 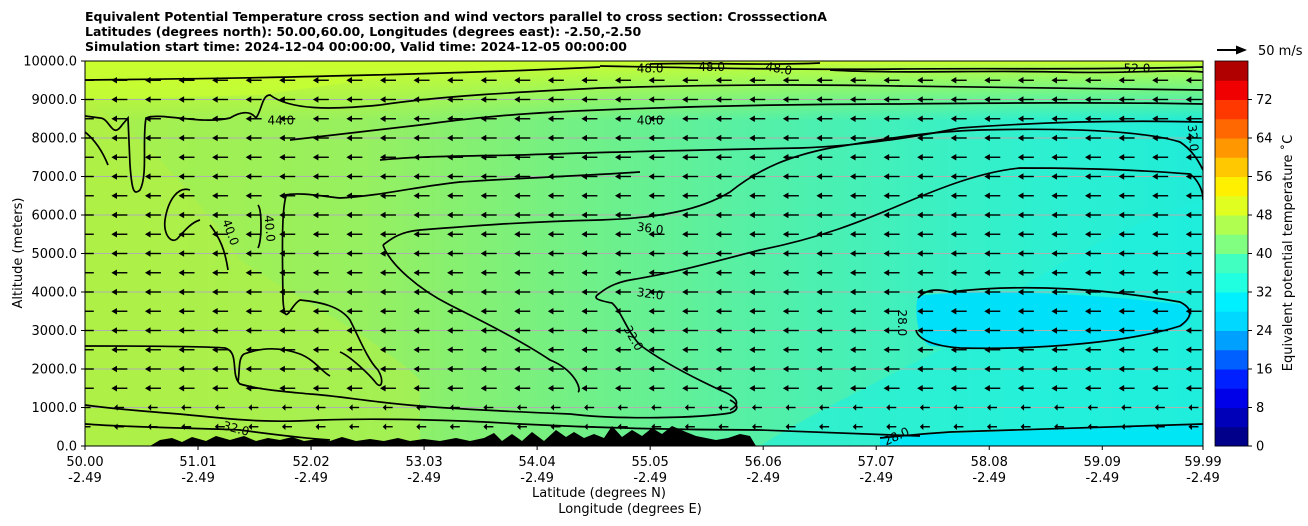 What do you see at coordinates (197, 462) in the screenshot?
I see `x-tick-label-lat: 51.01` at bounding box center [197, 462].